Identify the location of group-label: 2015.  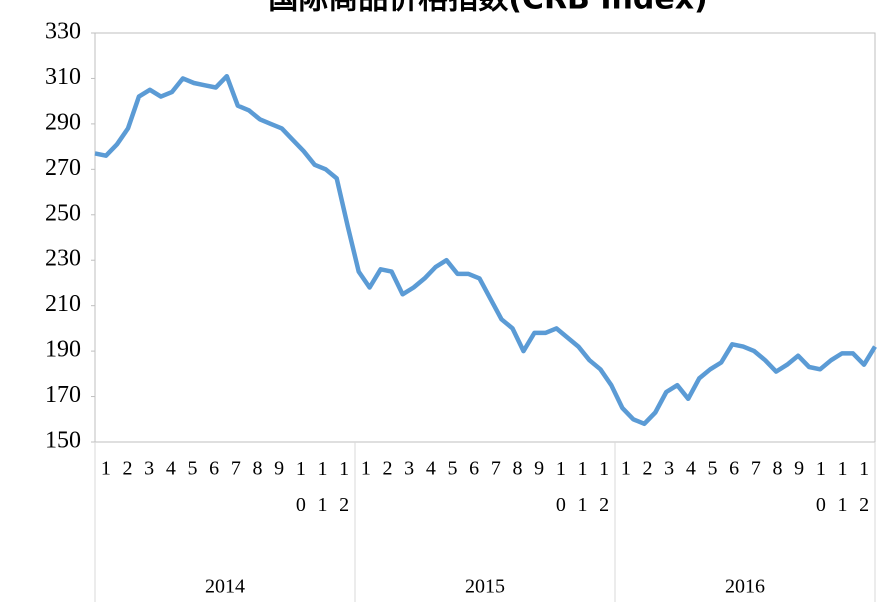
(485, 587).